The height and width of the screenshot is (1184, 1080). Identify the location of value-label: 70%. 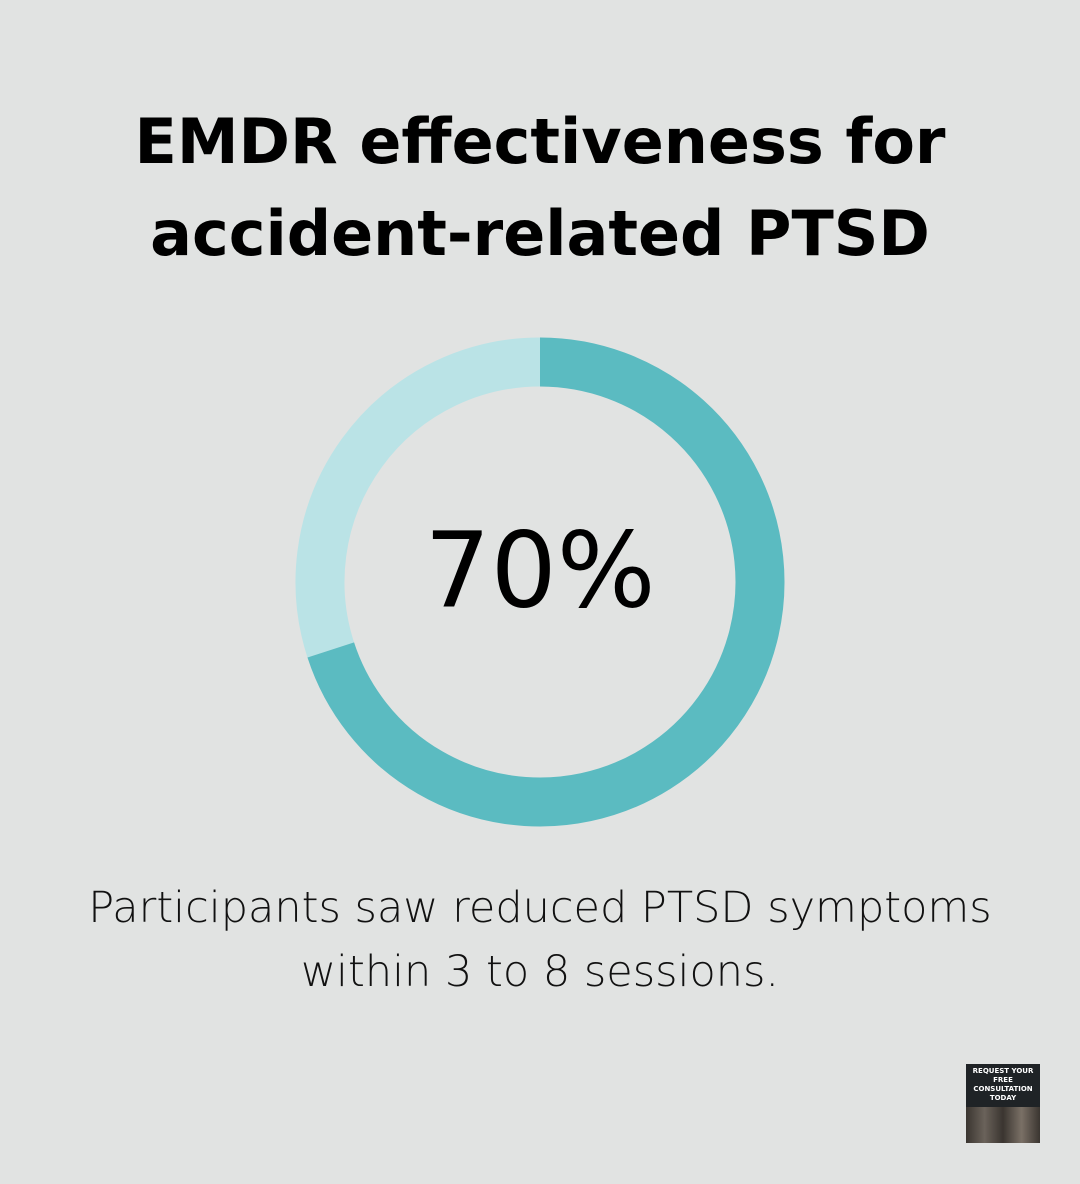
(539, 570).